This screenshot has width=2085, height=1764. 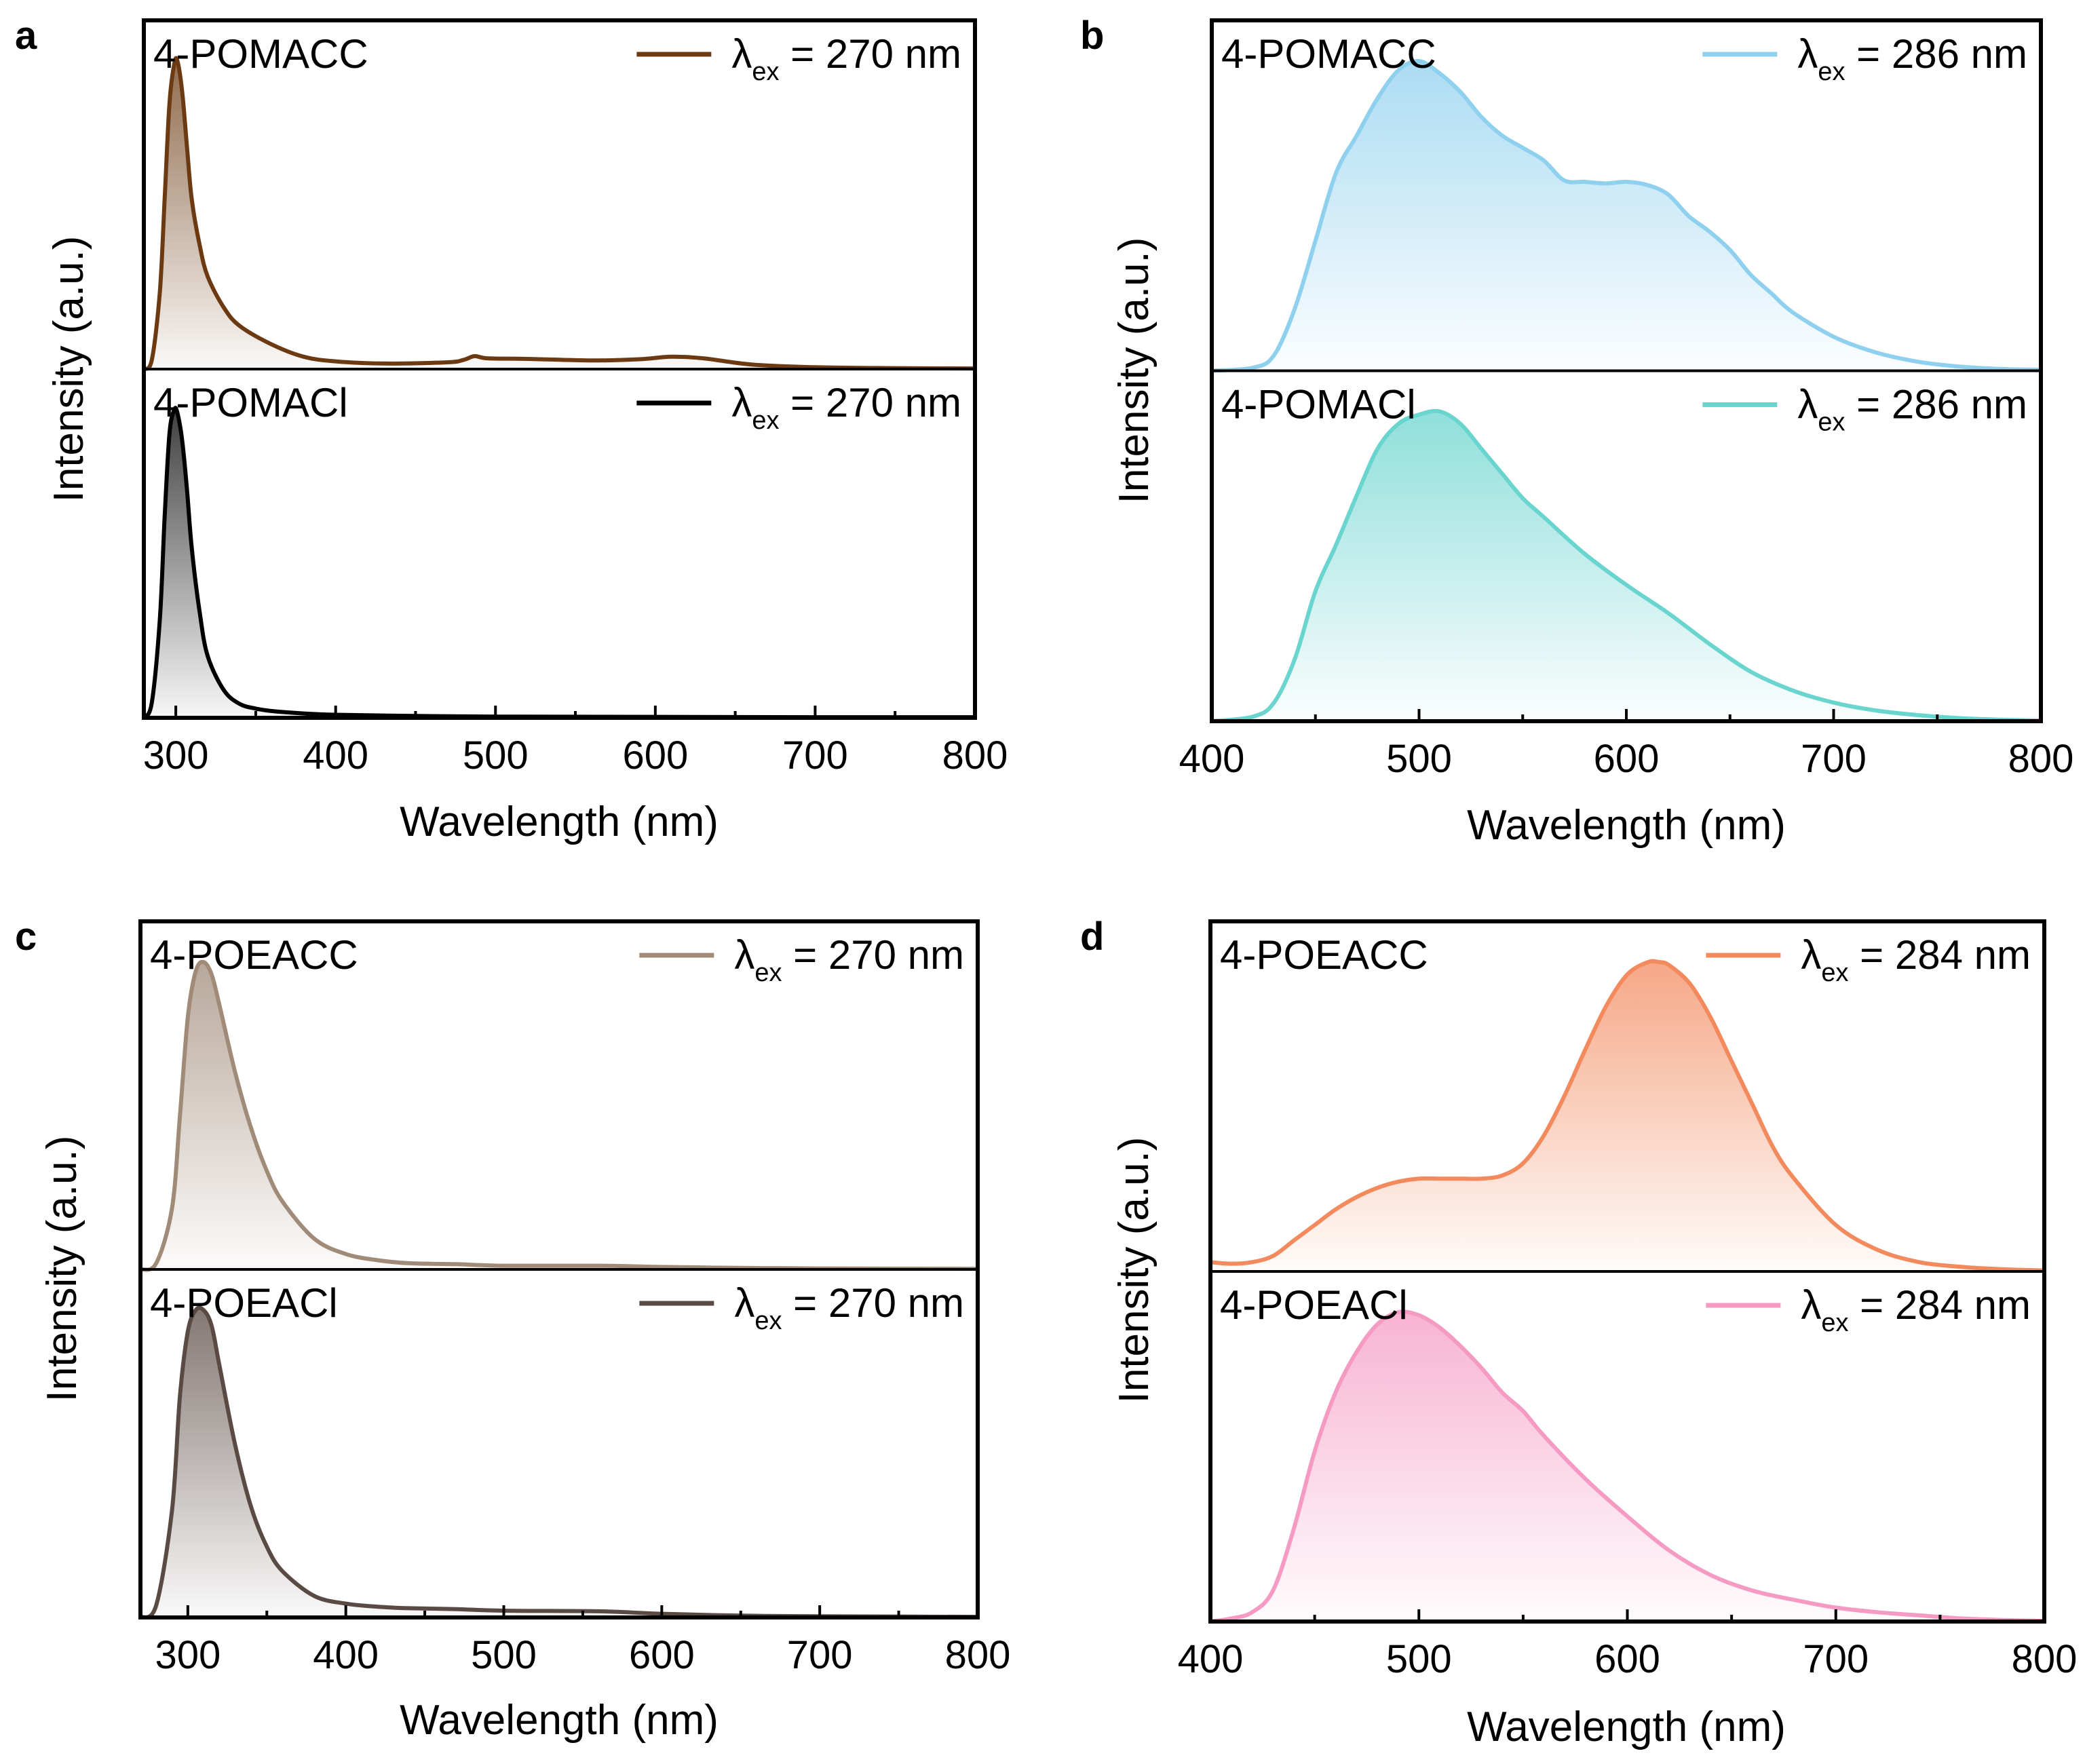 What do you see at coordinates (1134, 370) in the screenshot?
I see `y-axis-label-b: Intensity (a.u.)` at bounding box center [1134, 370].